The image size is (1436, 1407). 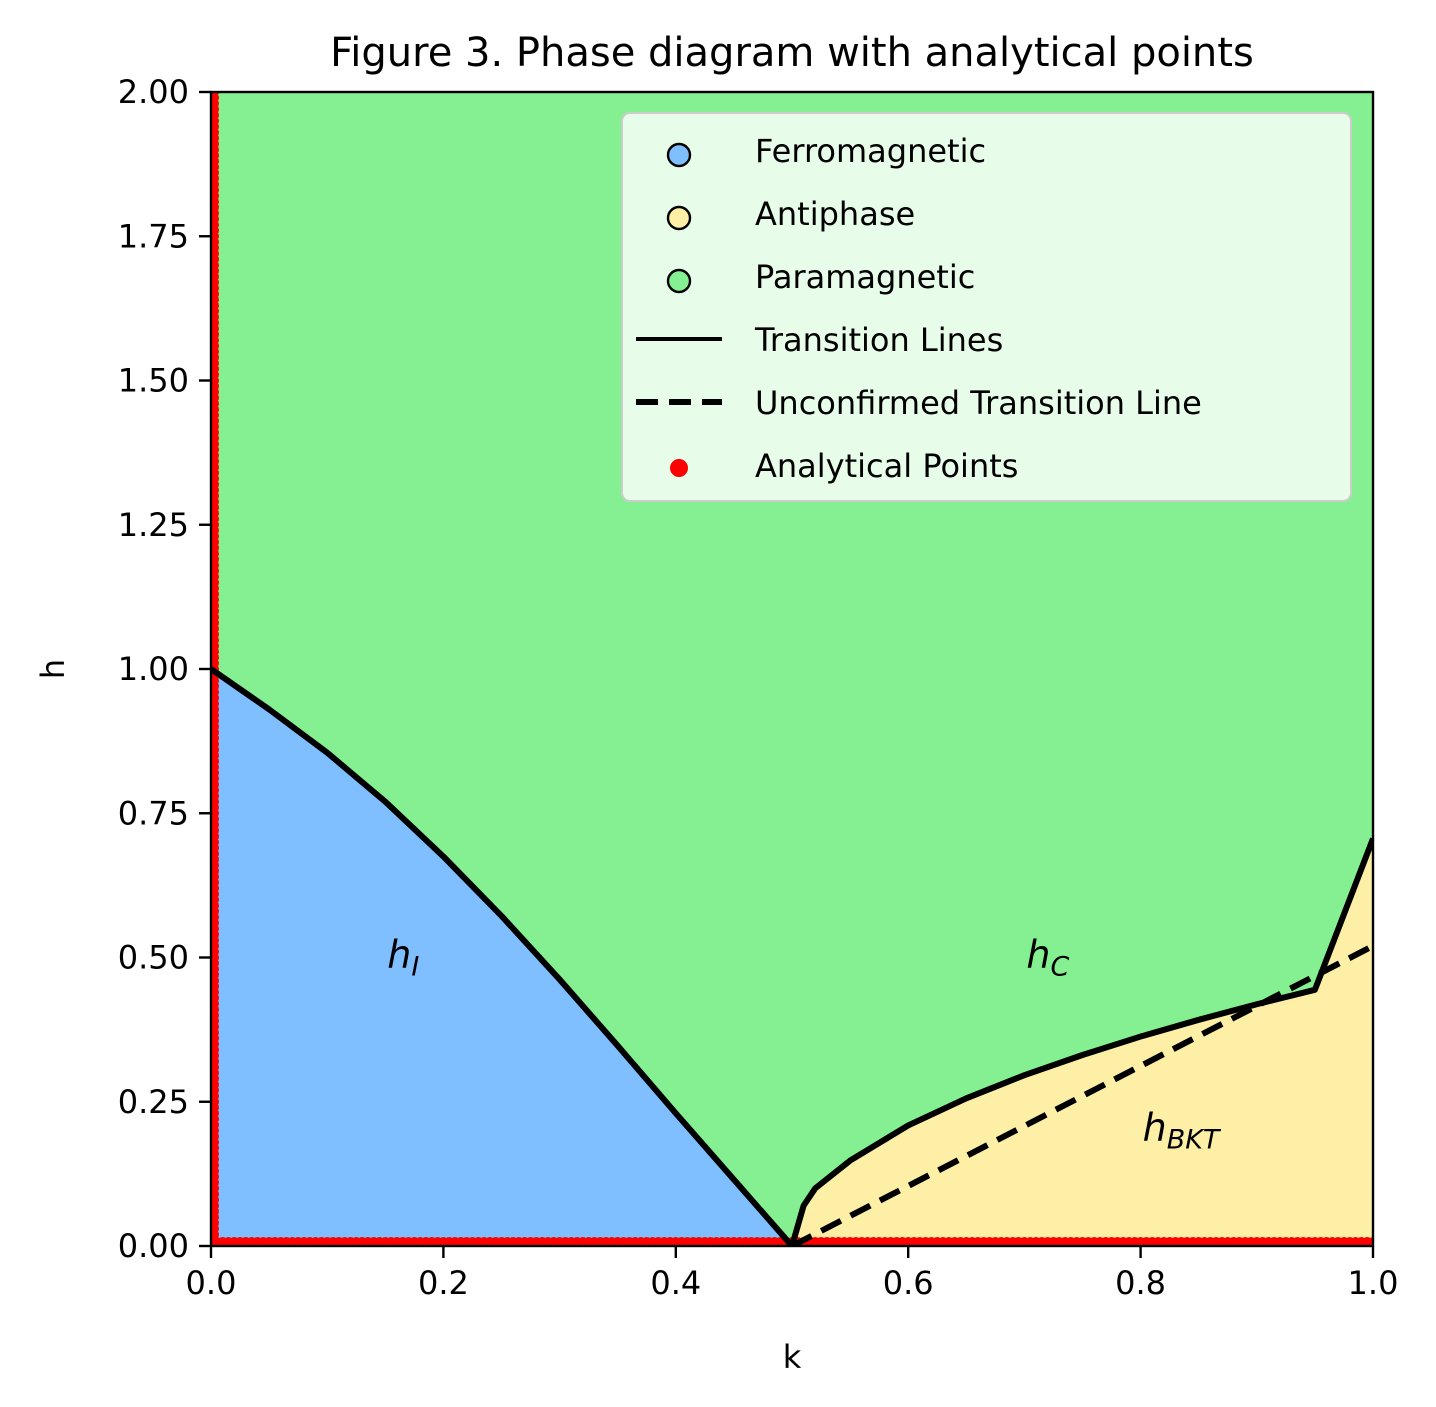 I want to click on legend-label: Analytical Points, so click(x=886, y=466).